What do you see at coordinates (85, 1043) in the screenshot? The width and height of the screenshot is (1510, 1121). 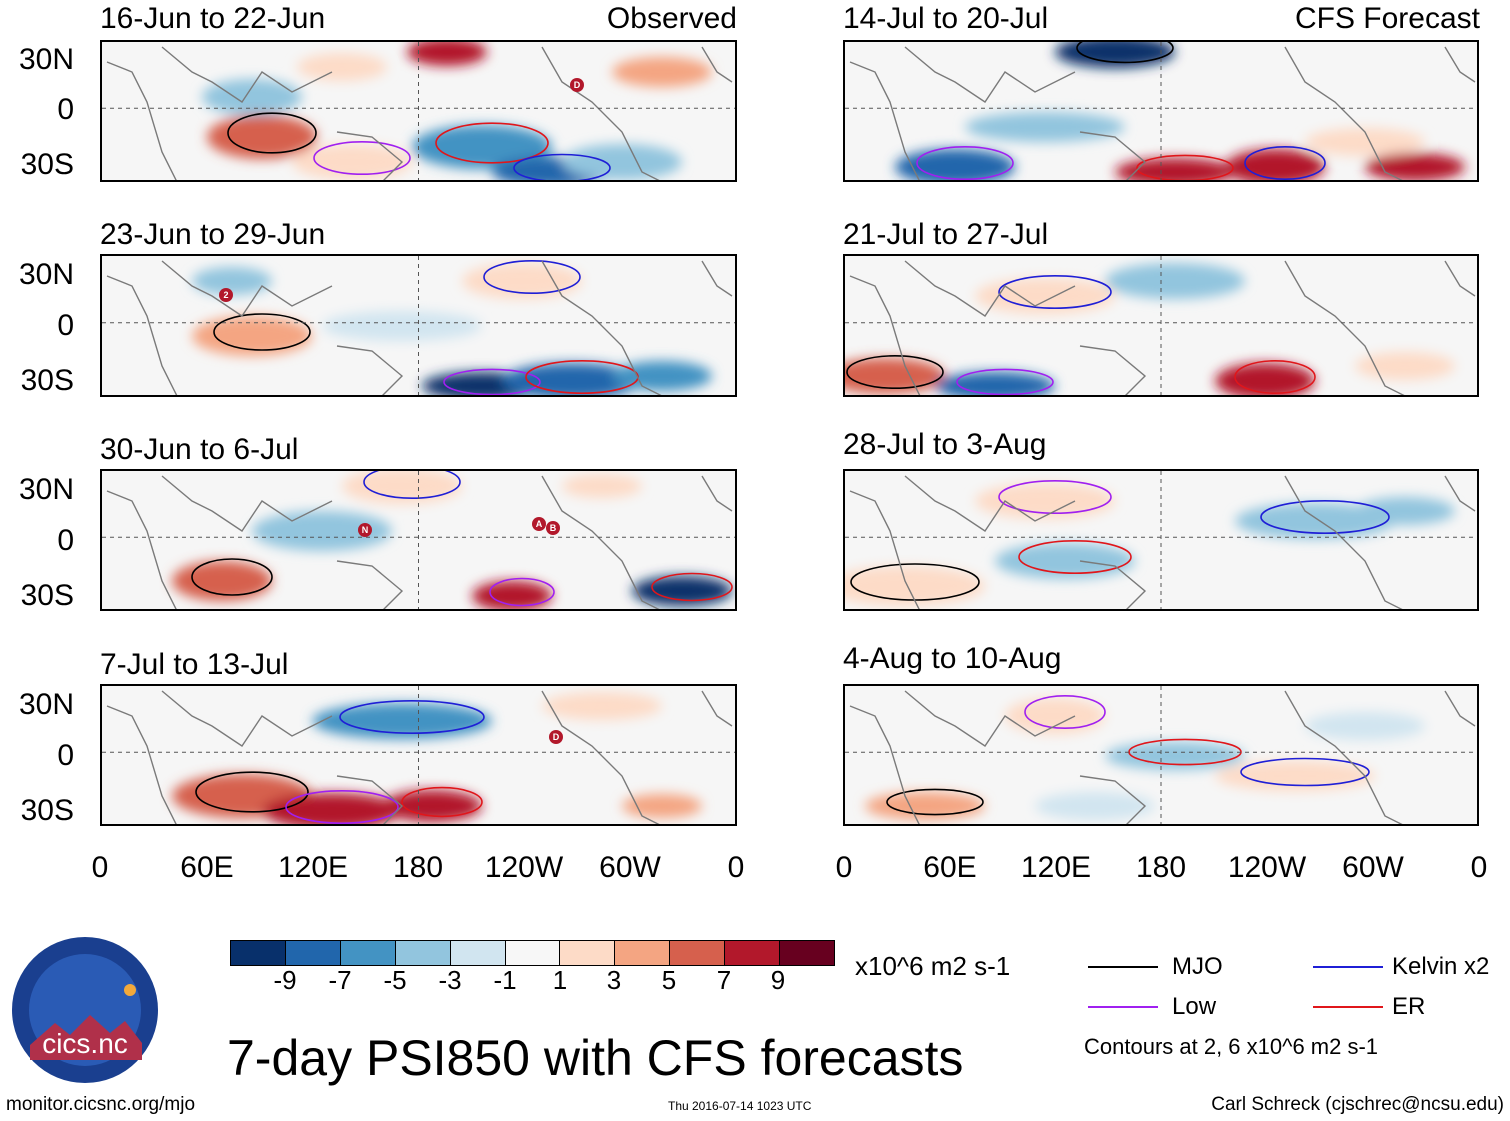 I see `logo-text: cics.nc` at bounding box center [85, 1043].